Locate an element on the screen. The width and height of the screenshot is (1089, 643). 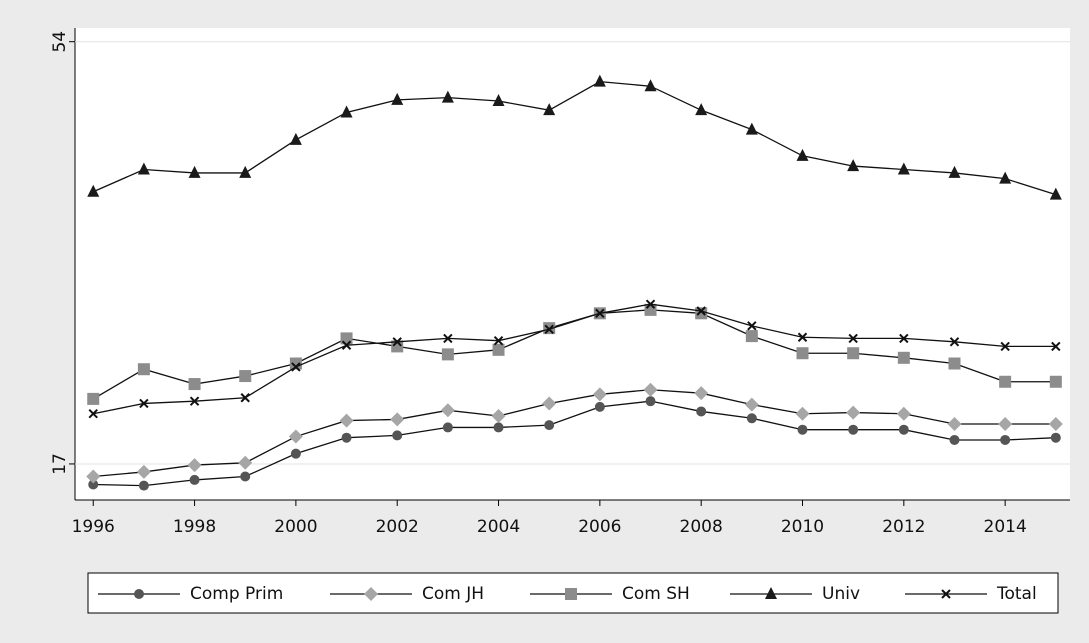
x-tick-label: 2014 is located at coordinates (1005, 527).